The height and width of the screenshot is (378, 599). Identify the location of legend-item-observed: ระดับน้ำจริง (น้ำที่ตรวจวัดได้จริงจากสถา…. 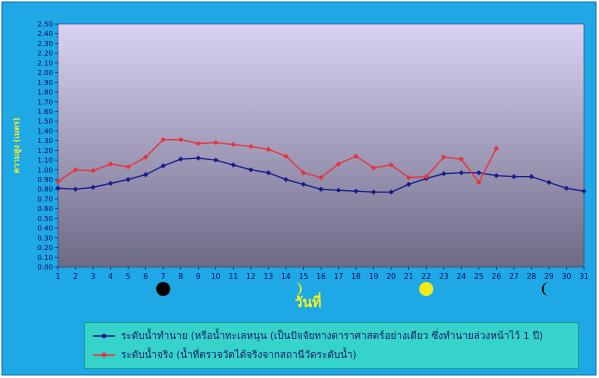
(225, 355).